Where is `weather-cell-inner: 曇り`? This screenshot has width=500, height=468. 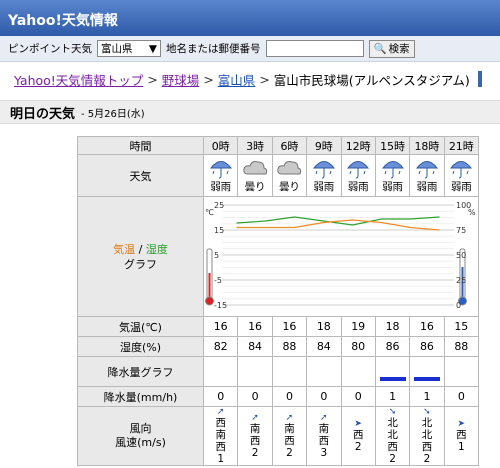 weather-cell-inner: 曇り is located at coordinates (254, 175).